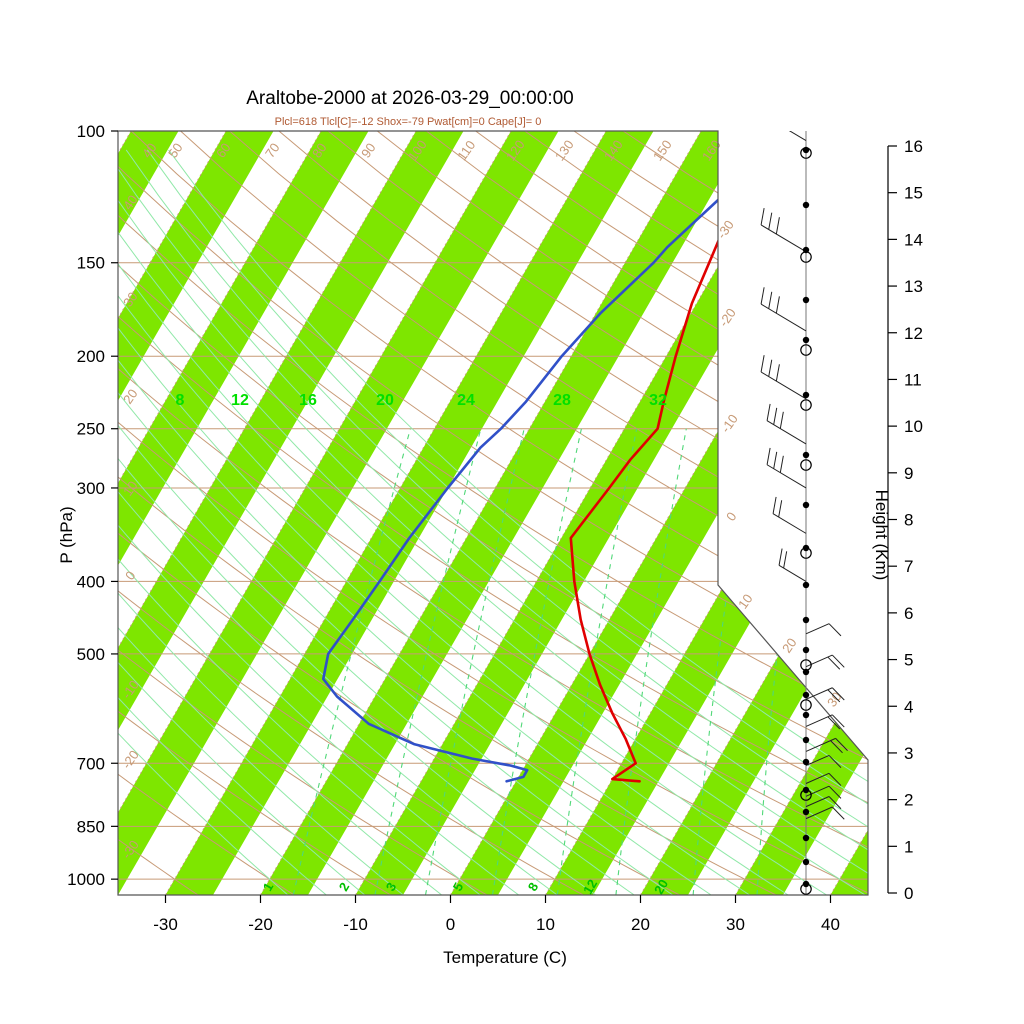 The image size is (1024, 1024). Describe the element at coordinates (908, 706) in the screenshot. I see `height-tick-4: 4` at that location.